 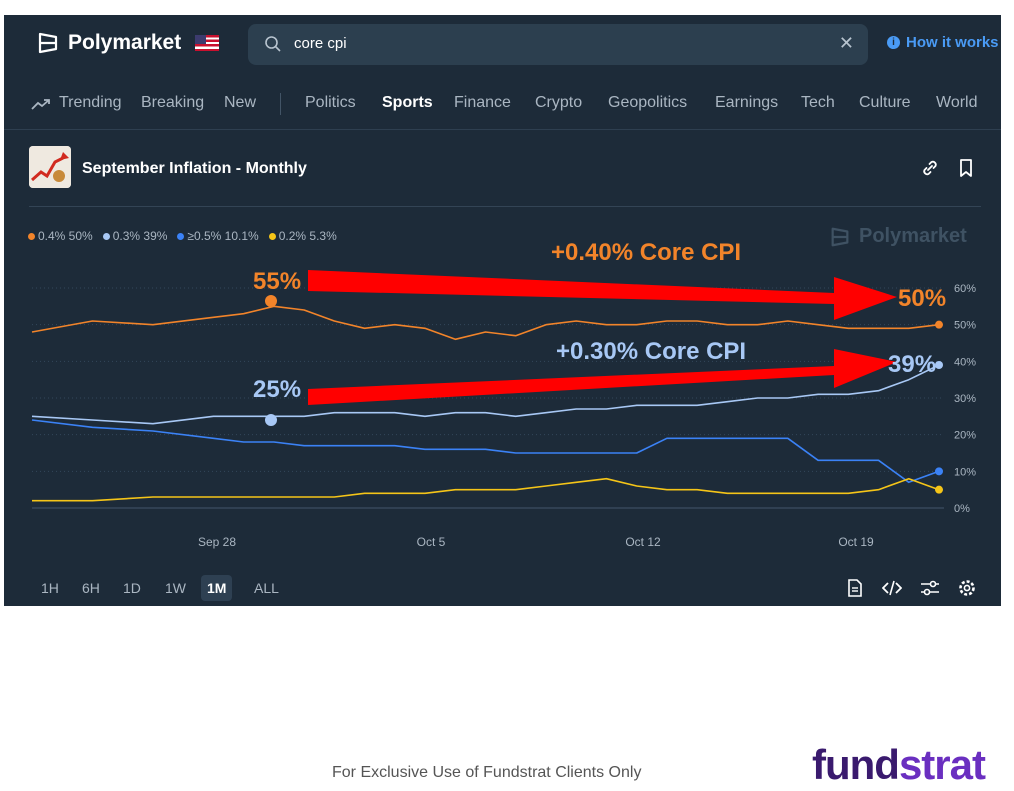 What do you see at coordinates (173, 102) in the screenshot?
I see `nav-breaking: Breaking` at bounding box center [173, 102].